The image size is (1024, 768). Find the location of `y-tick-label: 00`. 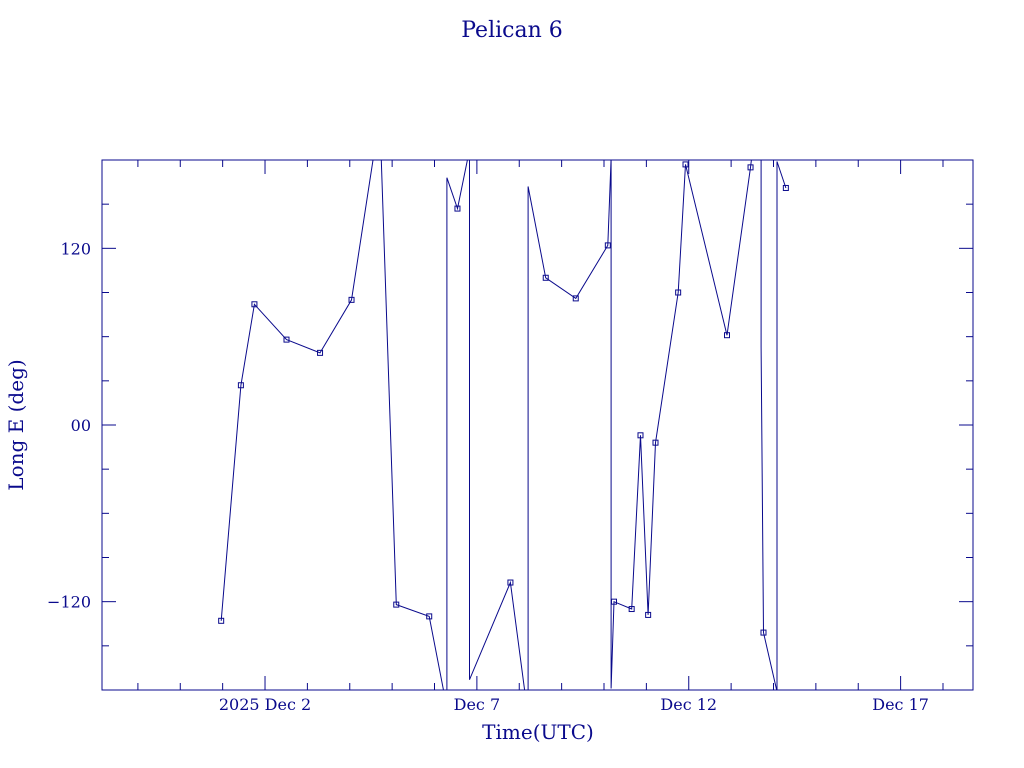

y-tick-label: 00 is located at coordinates (81, 425).